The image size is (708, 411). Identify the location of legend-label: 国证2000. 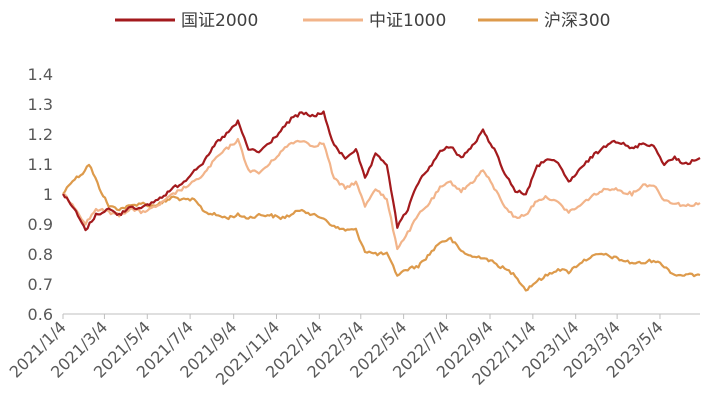
(219, 21).